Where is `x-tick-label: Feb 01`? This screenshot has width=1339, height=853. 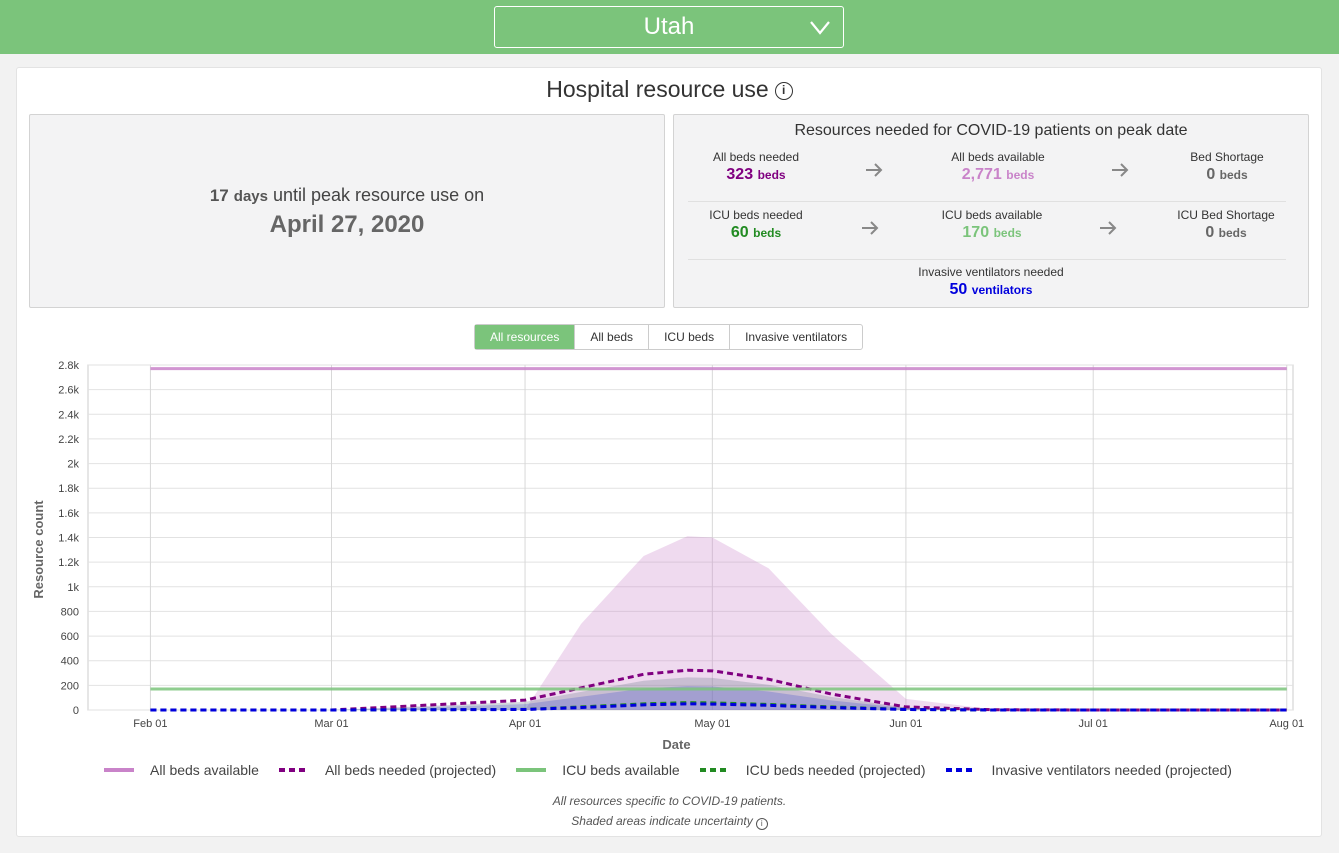 x-tick-label: Feb 01 is located at coordinates (150, 724).